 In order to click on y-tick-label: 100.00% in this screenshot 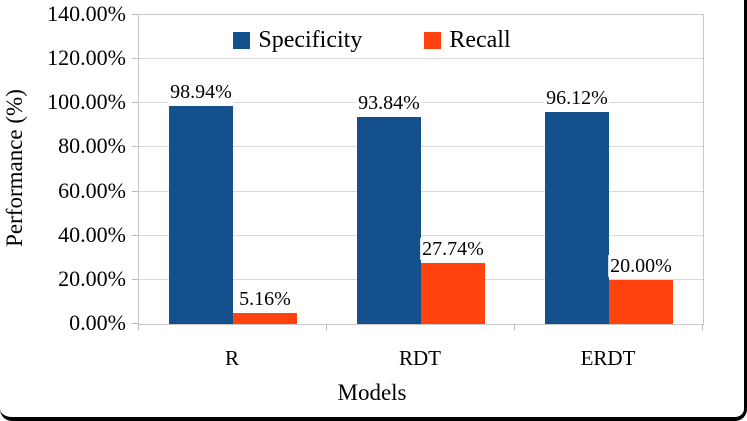, I will do `click(86, 102)`.